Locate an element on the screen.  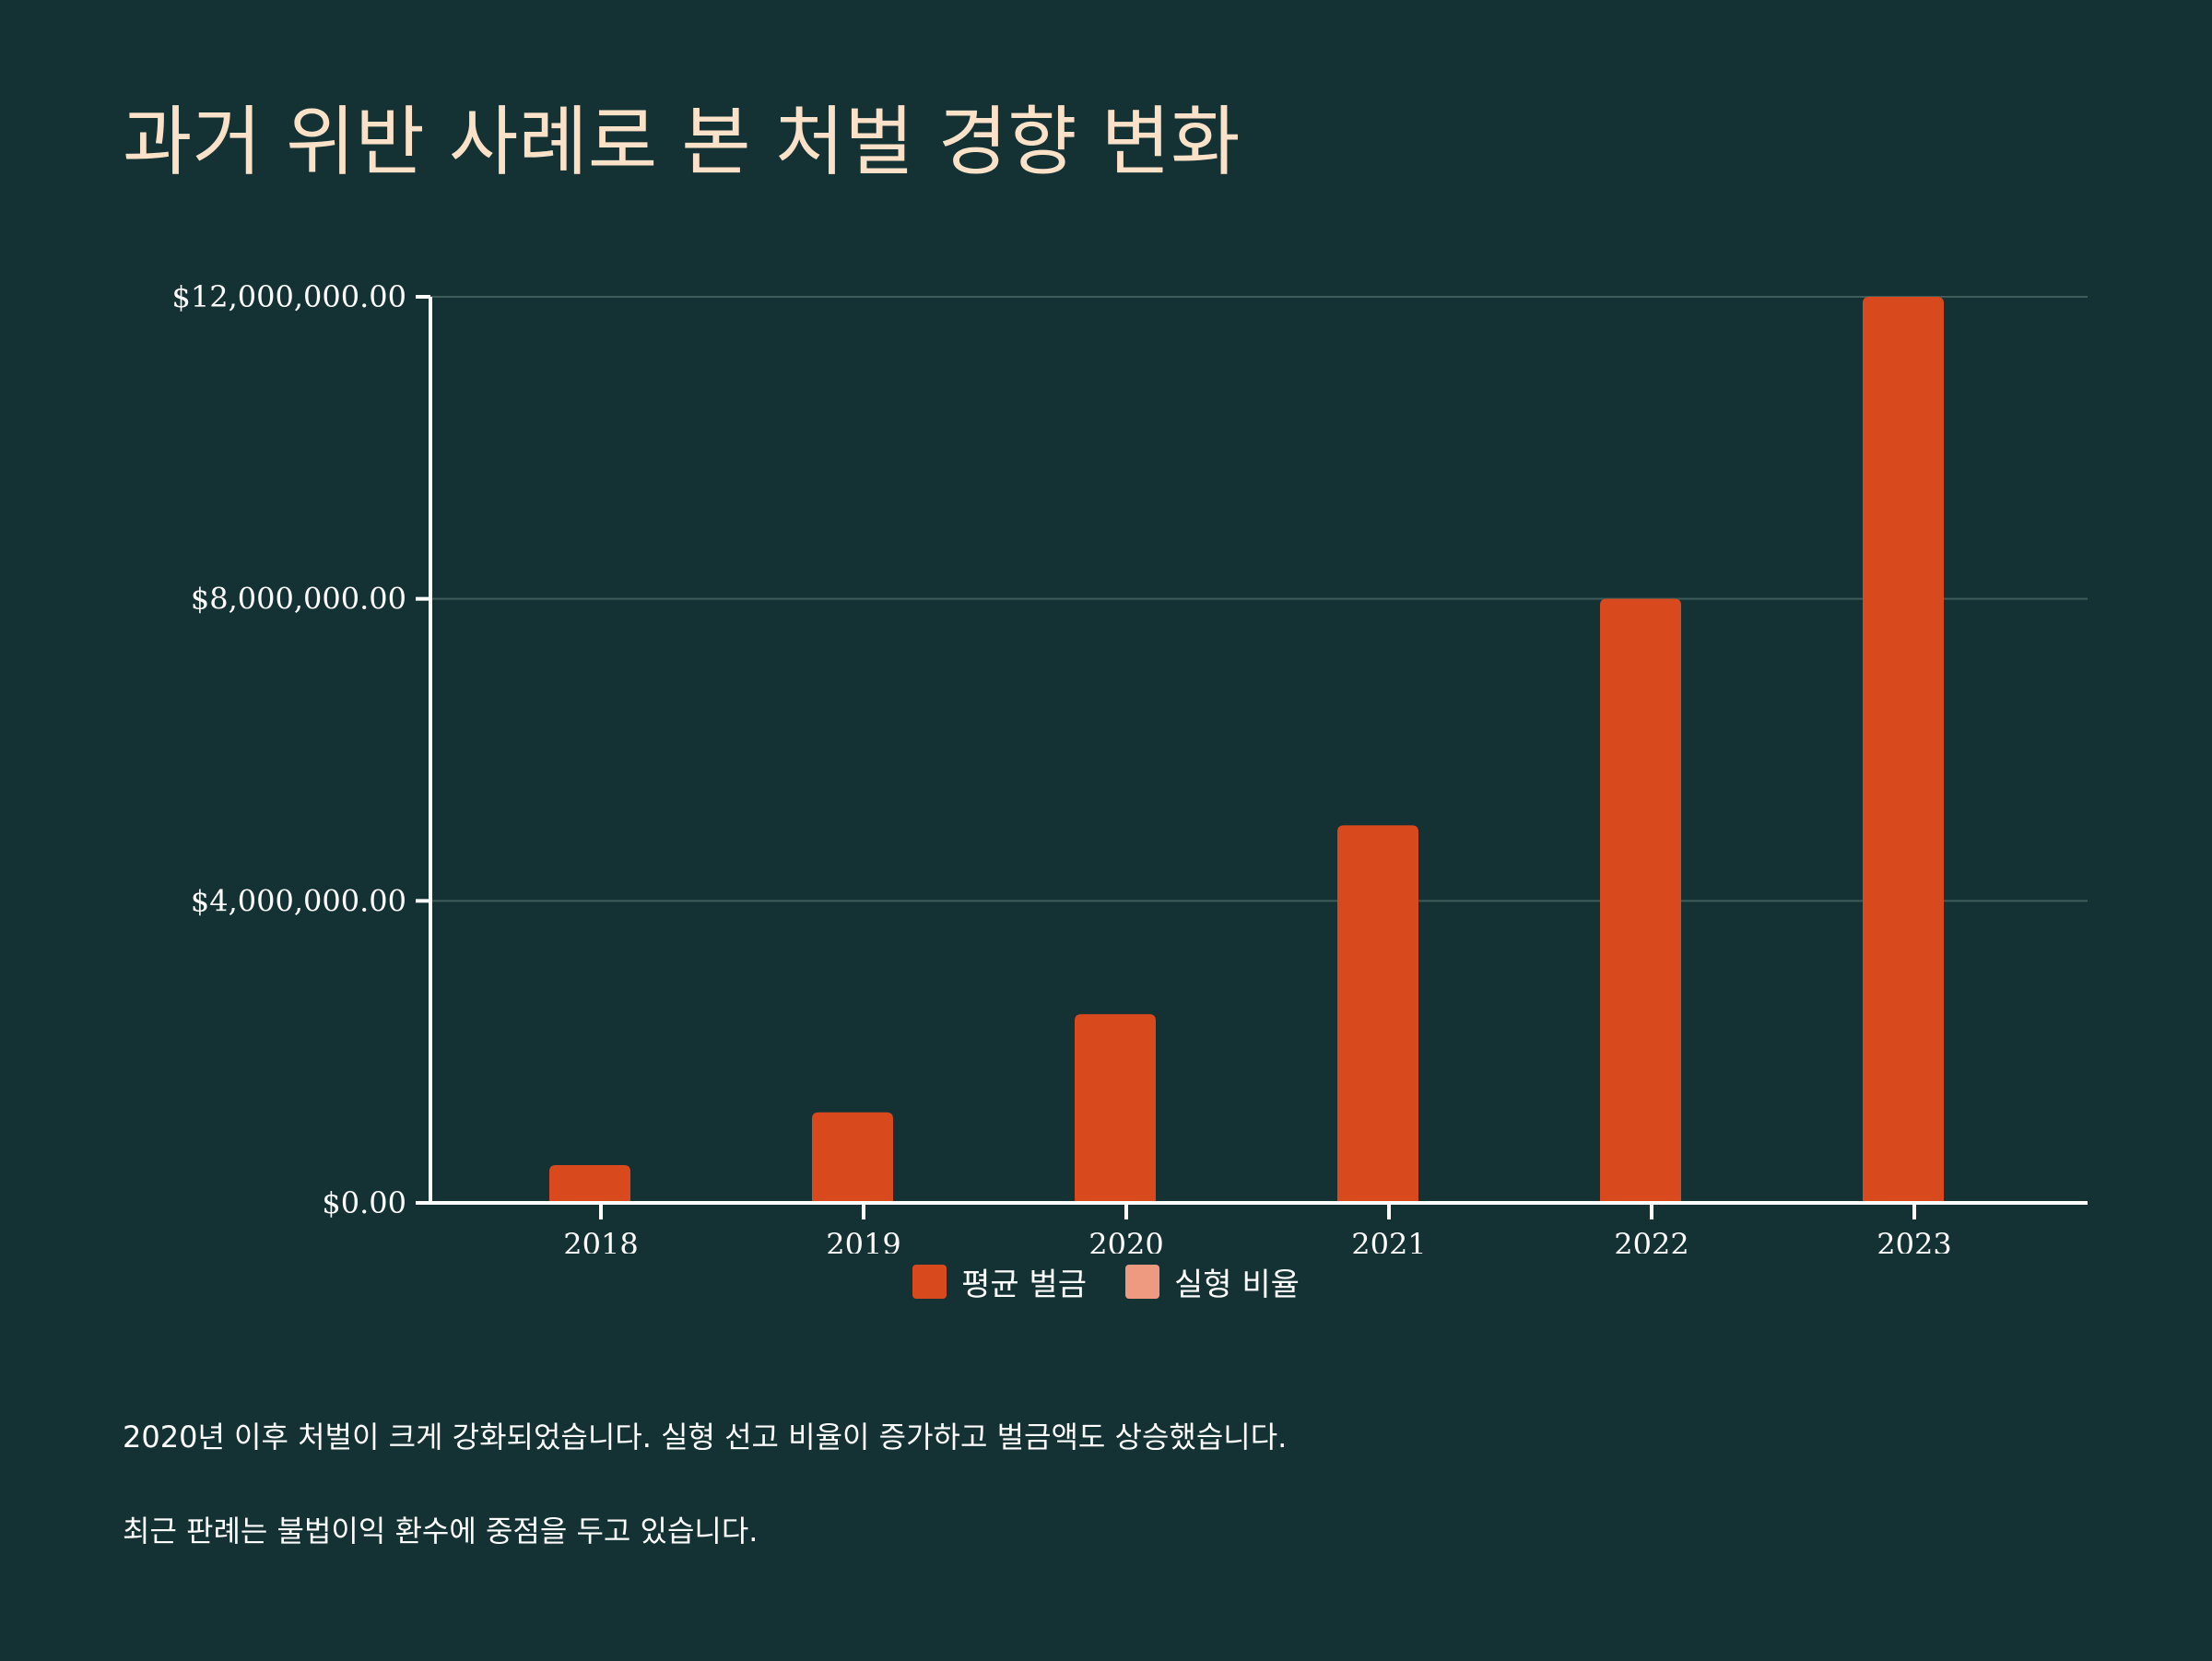
bar-avg-fine-2019 is located at coordinates (852, 1157).